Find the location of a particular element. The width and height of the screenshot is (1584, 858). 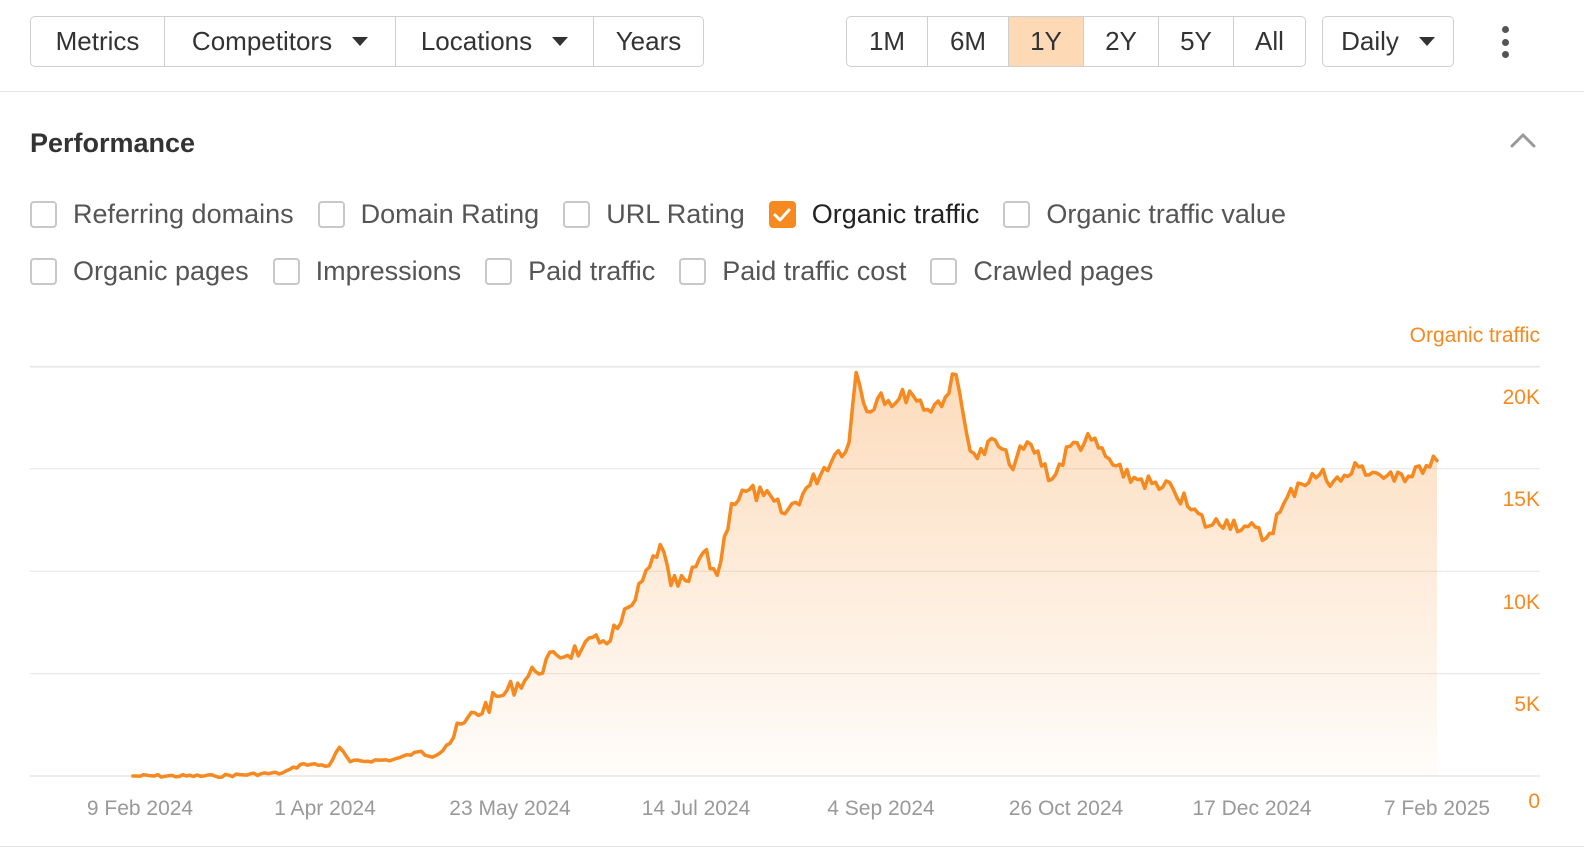

interval-label: Daily is located at coordinates (1370, 41).